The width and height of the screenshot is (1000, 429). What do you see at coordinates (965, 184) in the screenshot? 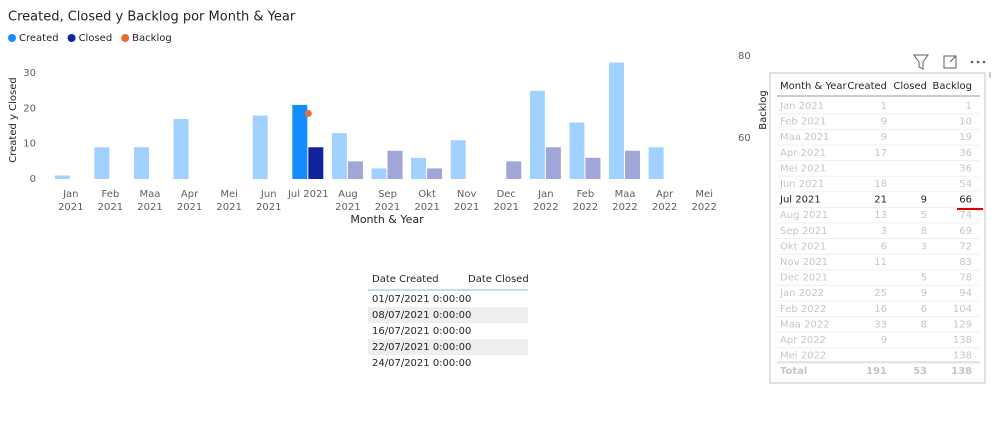
I see `matrix-cell: 54` at bounding box center [965, 184].